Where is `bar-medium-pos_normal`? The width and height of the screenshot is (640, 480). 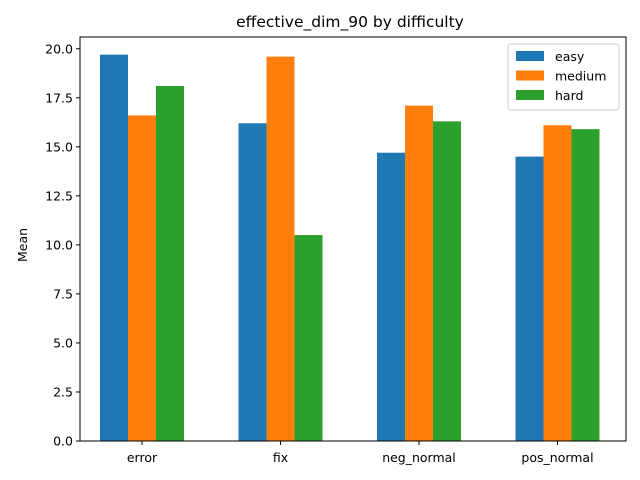
bar-medium-pos_normal is located at coordinates (557, 283).